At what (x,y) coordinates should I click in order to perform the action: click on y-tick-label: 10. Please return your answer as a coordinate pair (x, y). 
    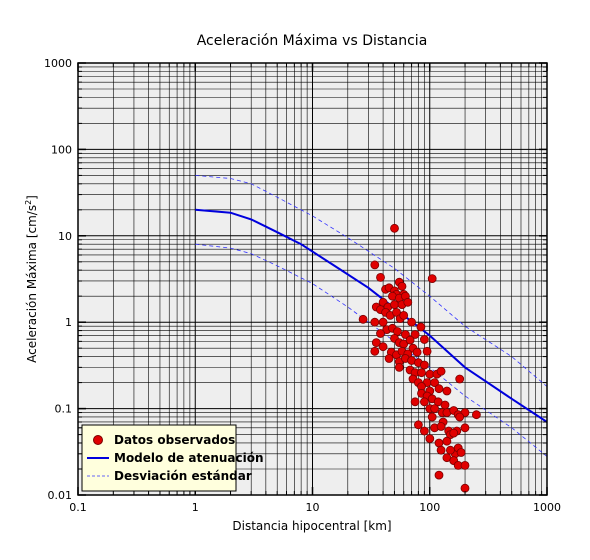
    Looking at the image, I should click on (65, 236).